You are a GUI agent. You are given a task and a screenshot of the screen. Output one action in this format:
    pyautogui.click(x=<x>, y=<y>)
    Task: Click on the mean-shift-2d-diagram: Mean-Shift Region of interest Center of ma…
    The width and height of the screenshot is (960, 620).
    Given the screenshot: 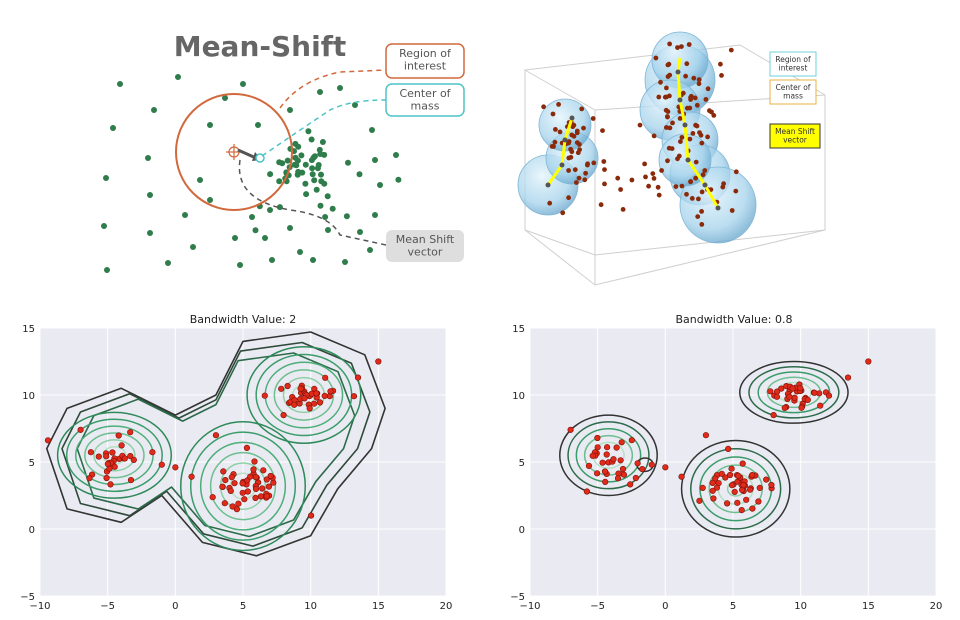 What is the action you would take?
    pyautogui.click(x=283, y=151)
    